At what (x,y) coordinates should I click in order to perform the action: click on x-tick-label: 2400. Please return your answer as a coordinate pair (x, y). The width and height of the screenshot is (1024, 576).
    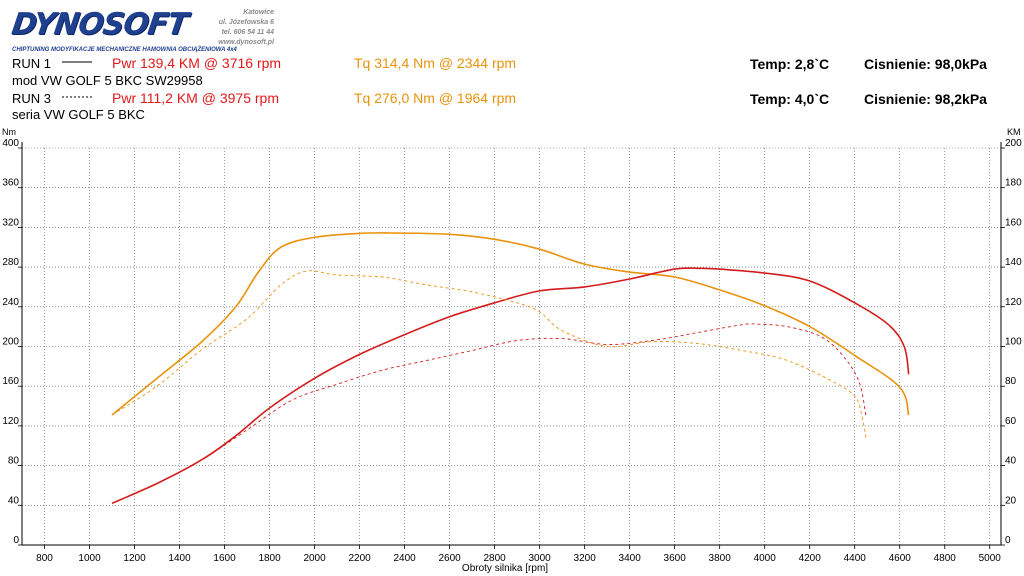
    Looking at the image, I should click on (404, 558).